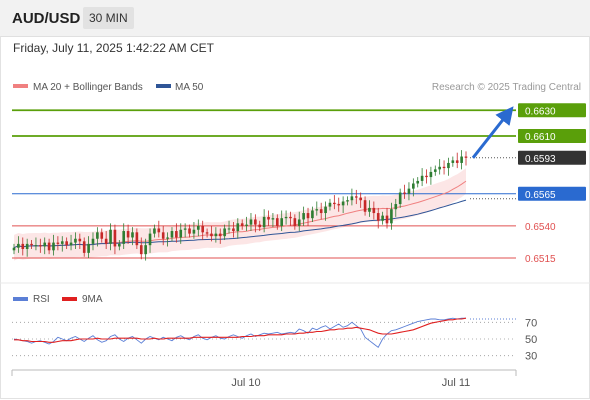 This screenshot has height=400, width=590. I want to click on x-tick-label: Jul 11, so click(456, 383).